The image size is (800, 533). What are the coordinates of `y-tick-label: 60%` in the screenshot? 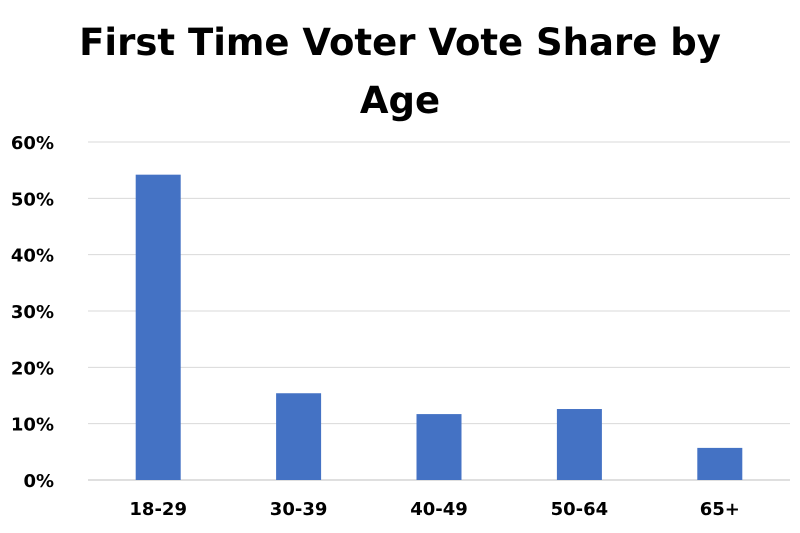 It's located at (32, 143).